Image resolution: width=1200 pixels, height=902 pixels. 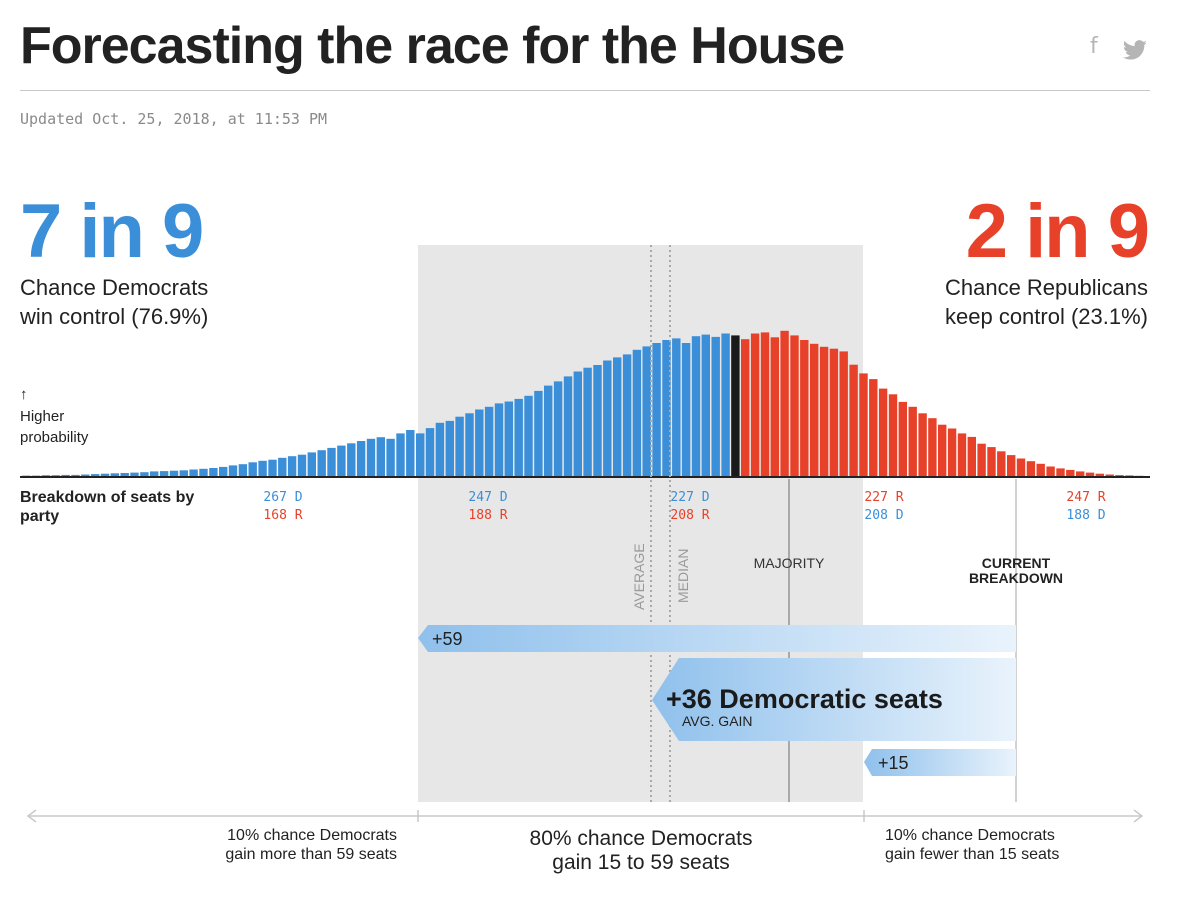 I want to click on tick-label-dem: 227 D, so click(x=689, y=497).